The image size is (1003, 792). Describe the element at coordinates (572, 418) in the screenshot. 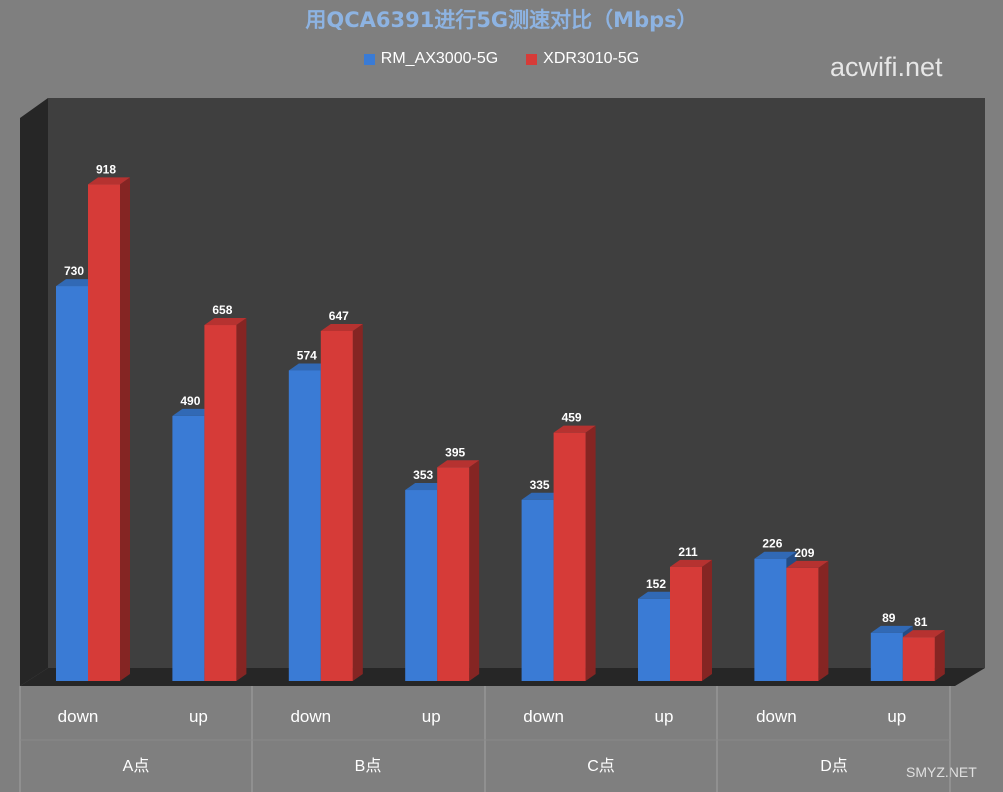

I see `data-label-2-5: 459` at that location.